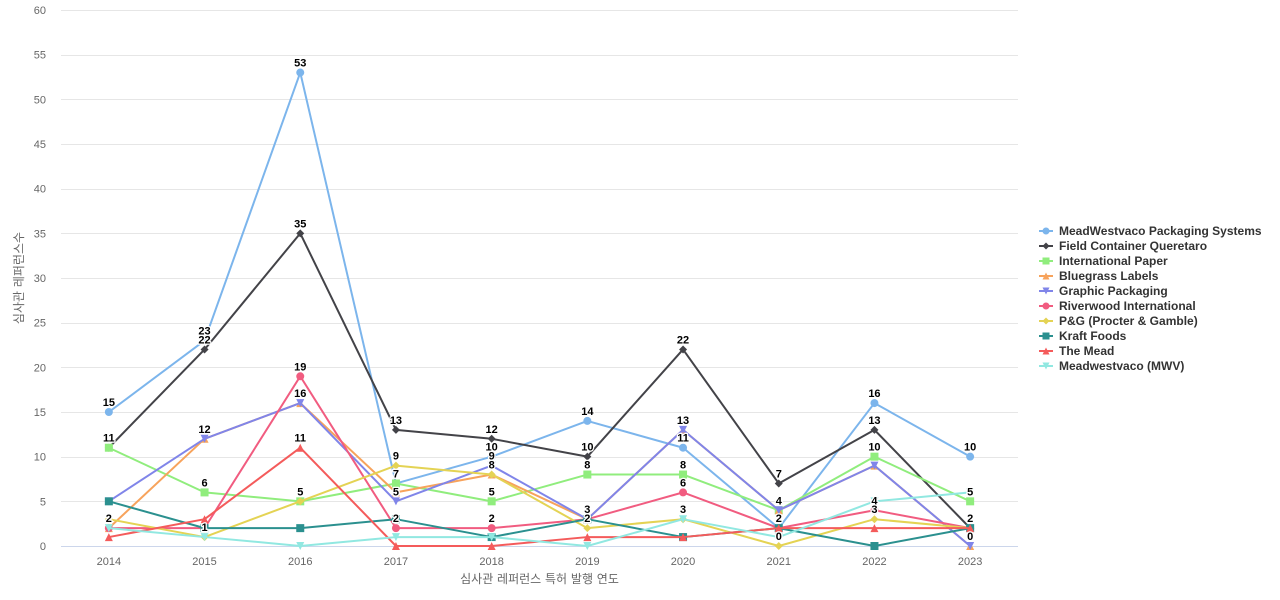 This screenshot has width=1280, height=600. I want to click on legend-label: Meadwestvaco (MWV), so click(1121, 366).